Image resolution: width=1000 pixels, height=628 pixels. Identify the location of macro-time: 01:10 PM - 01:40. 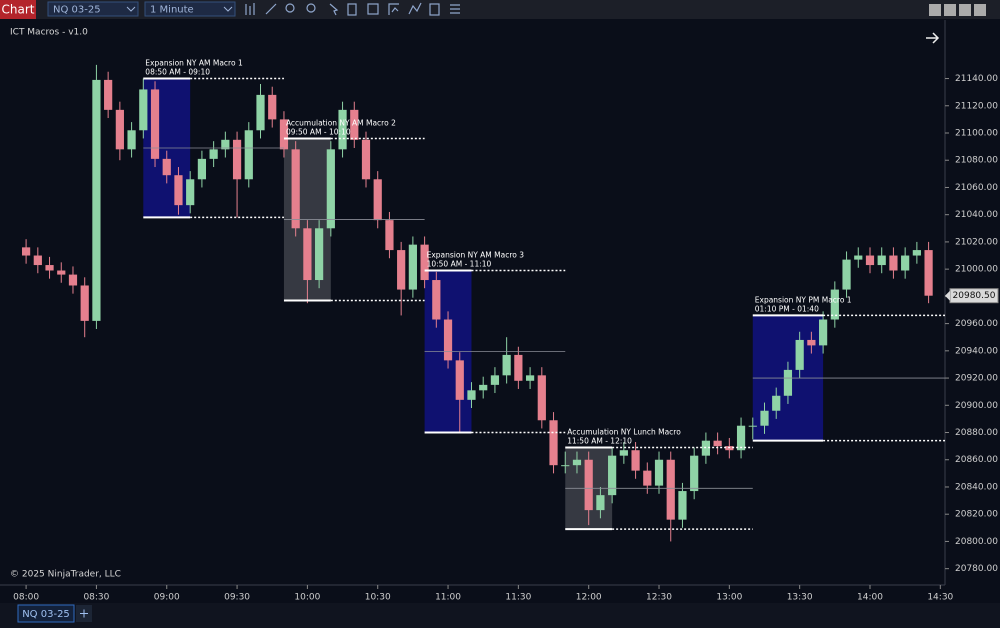
(787, 308).